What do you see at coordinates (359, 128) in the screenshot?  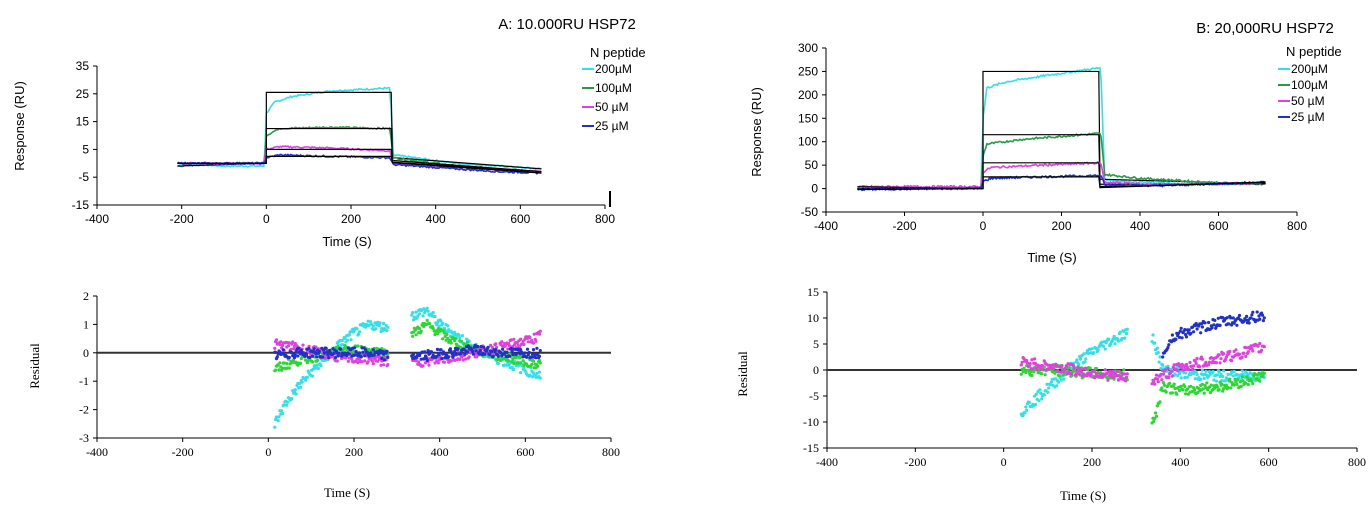 I see `series-line` at bounding box center [359, 128].